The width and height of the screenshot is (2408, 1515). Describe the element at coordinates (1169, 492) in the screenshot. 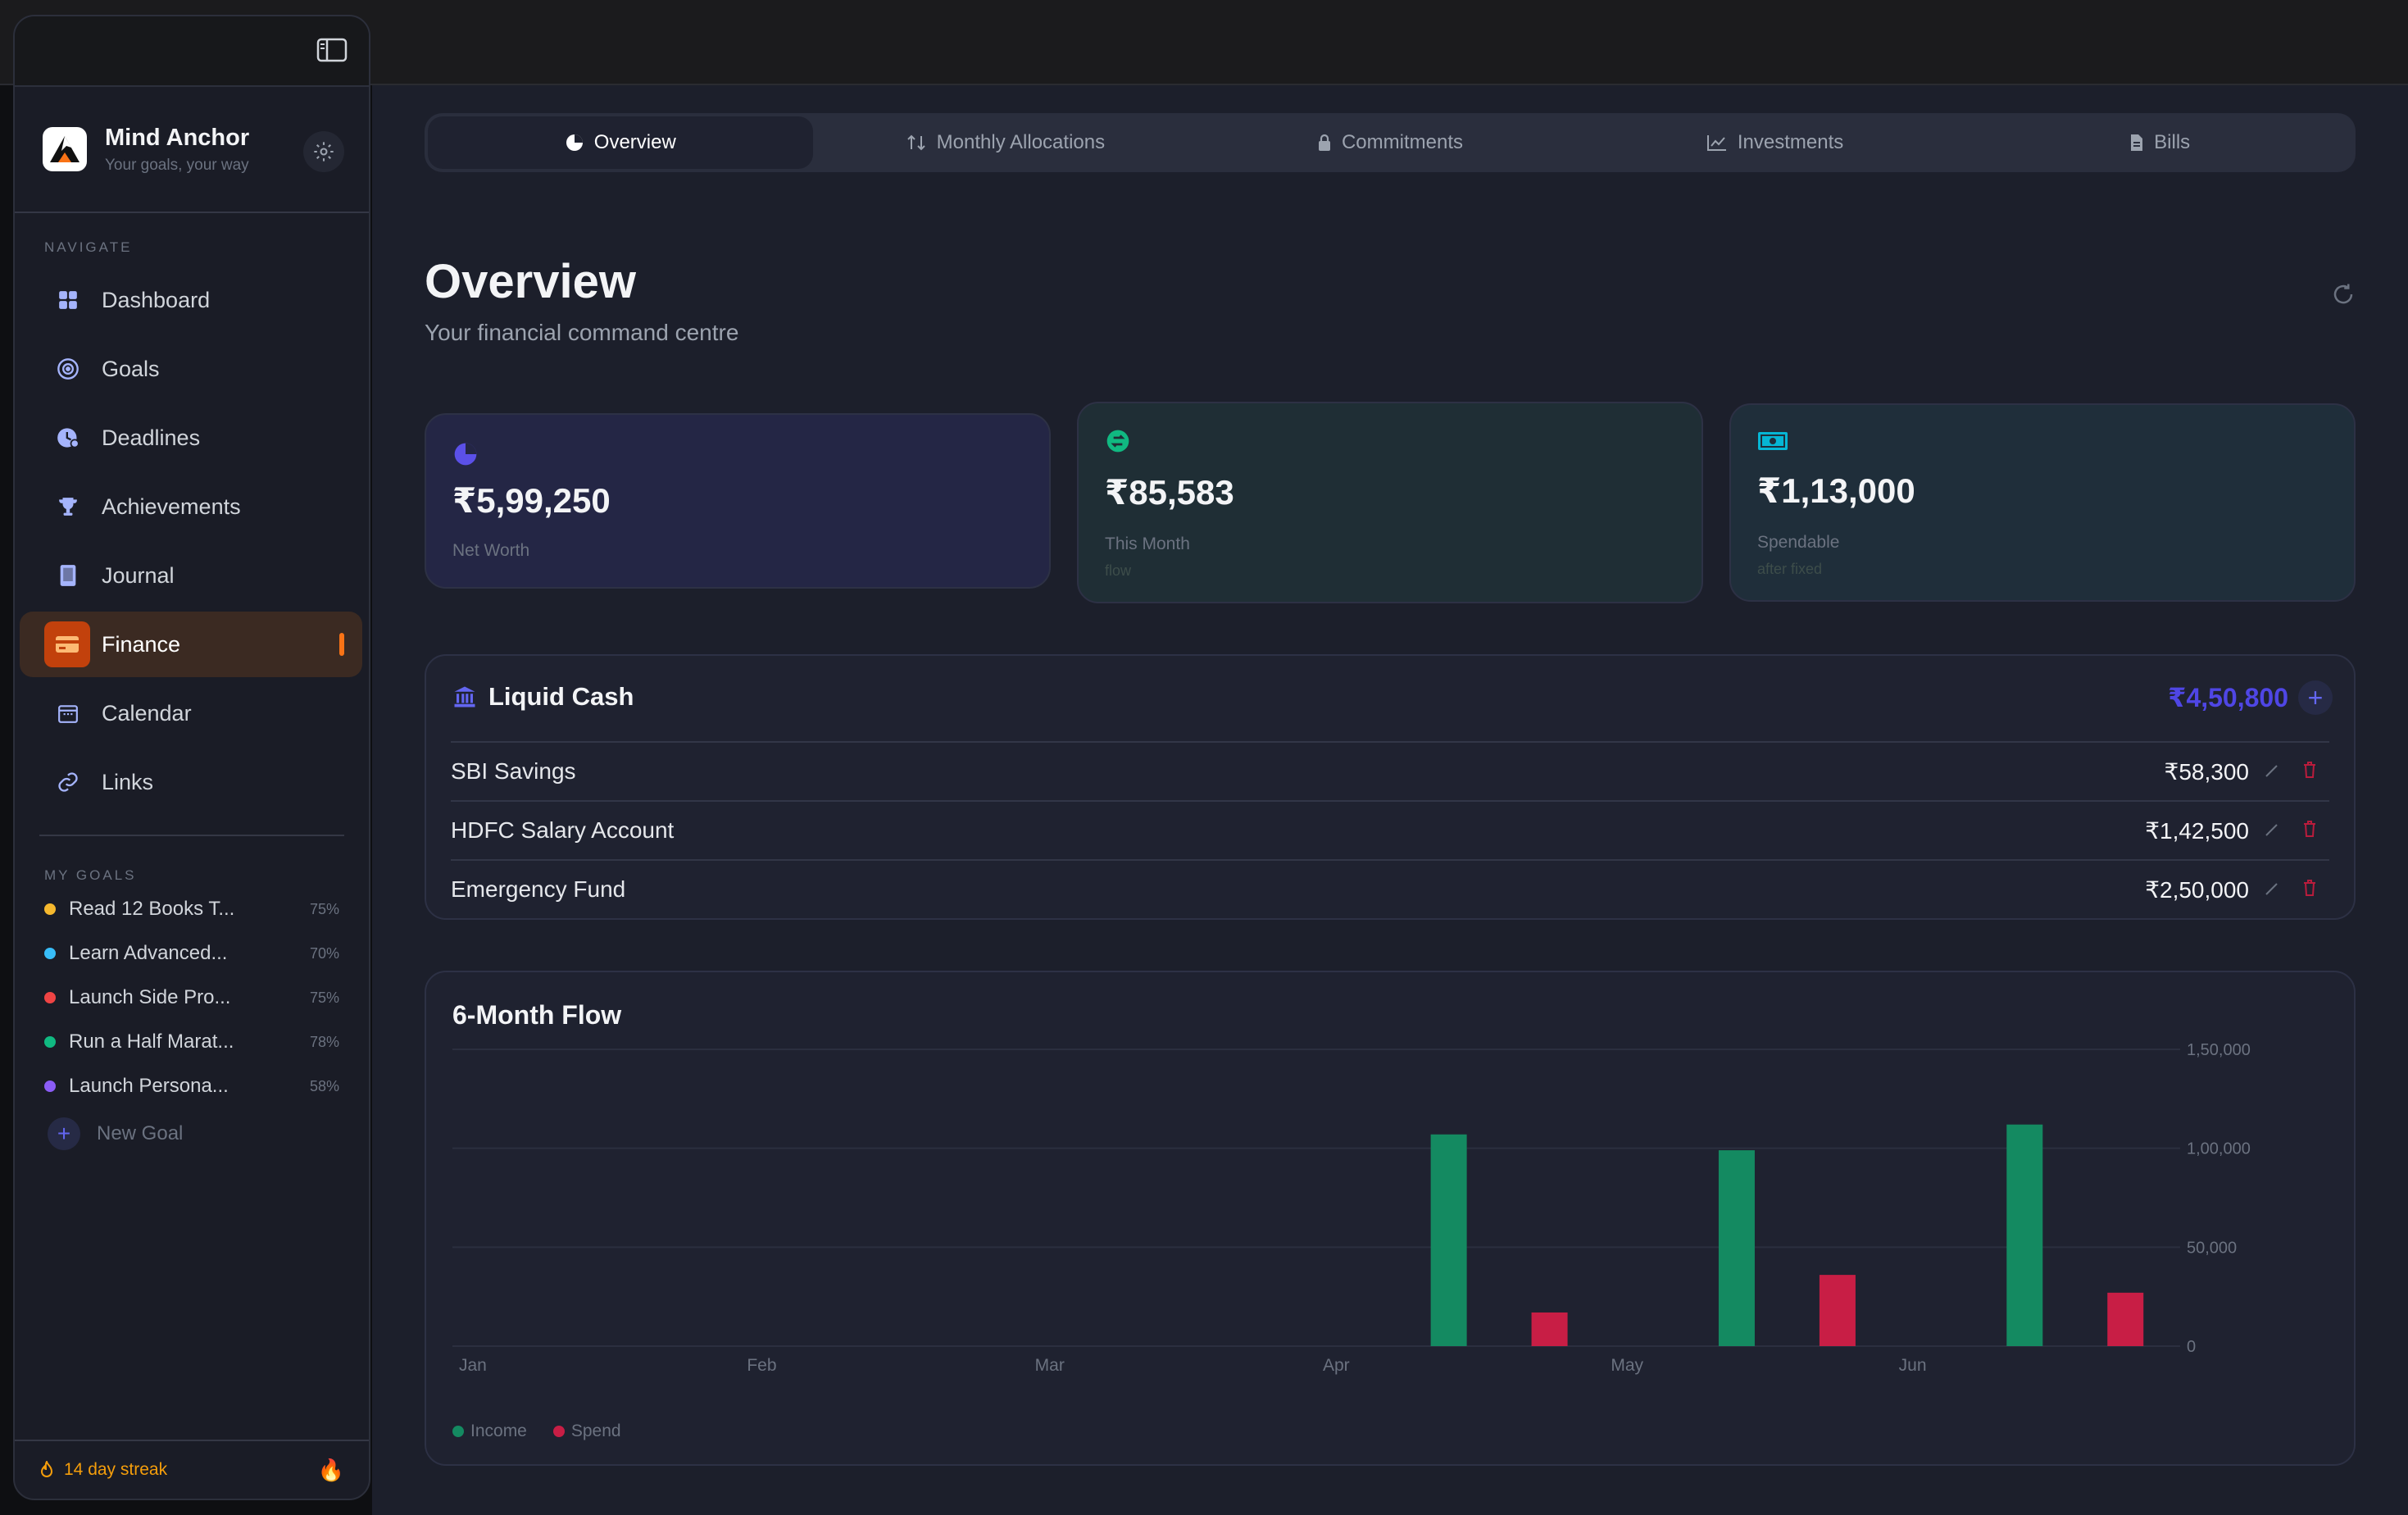

I see `this-month-value: ₹85,583` at that location.